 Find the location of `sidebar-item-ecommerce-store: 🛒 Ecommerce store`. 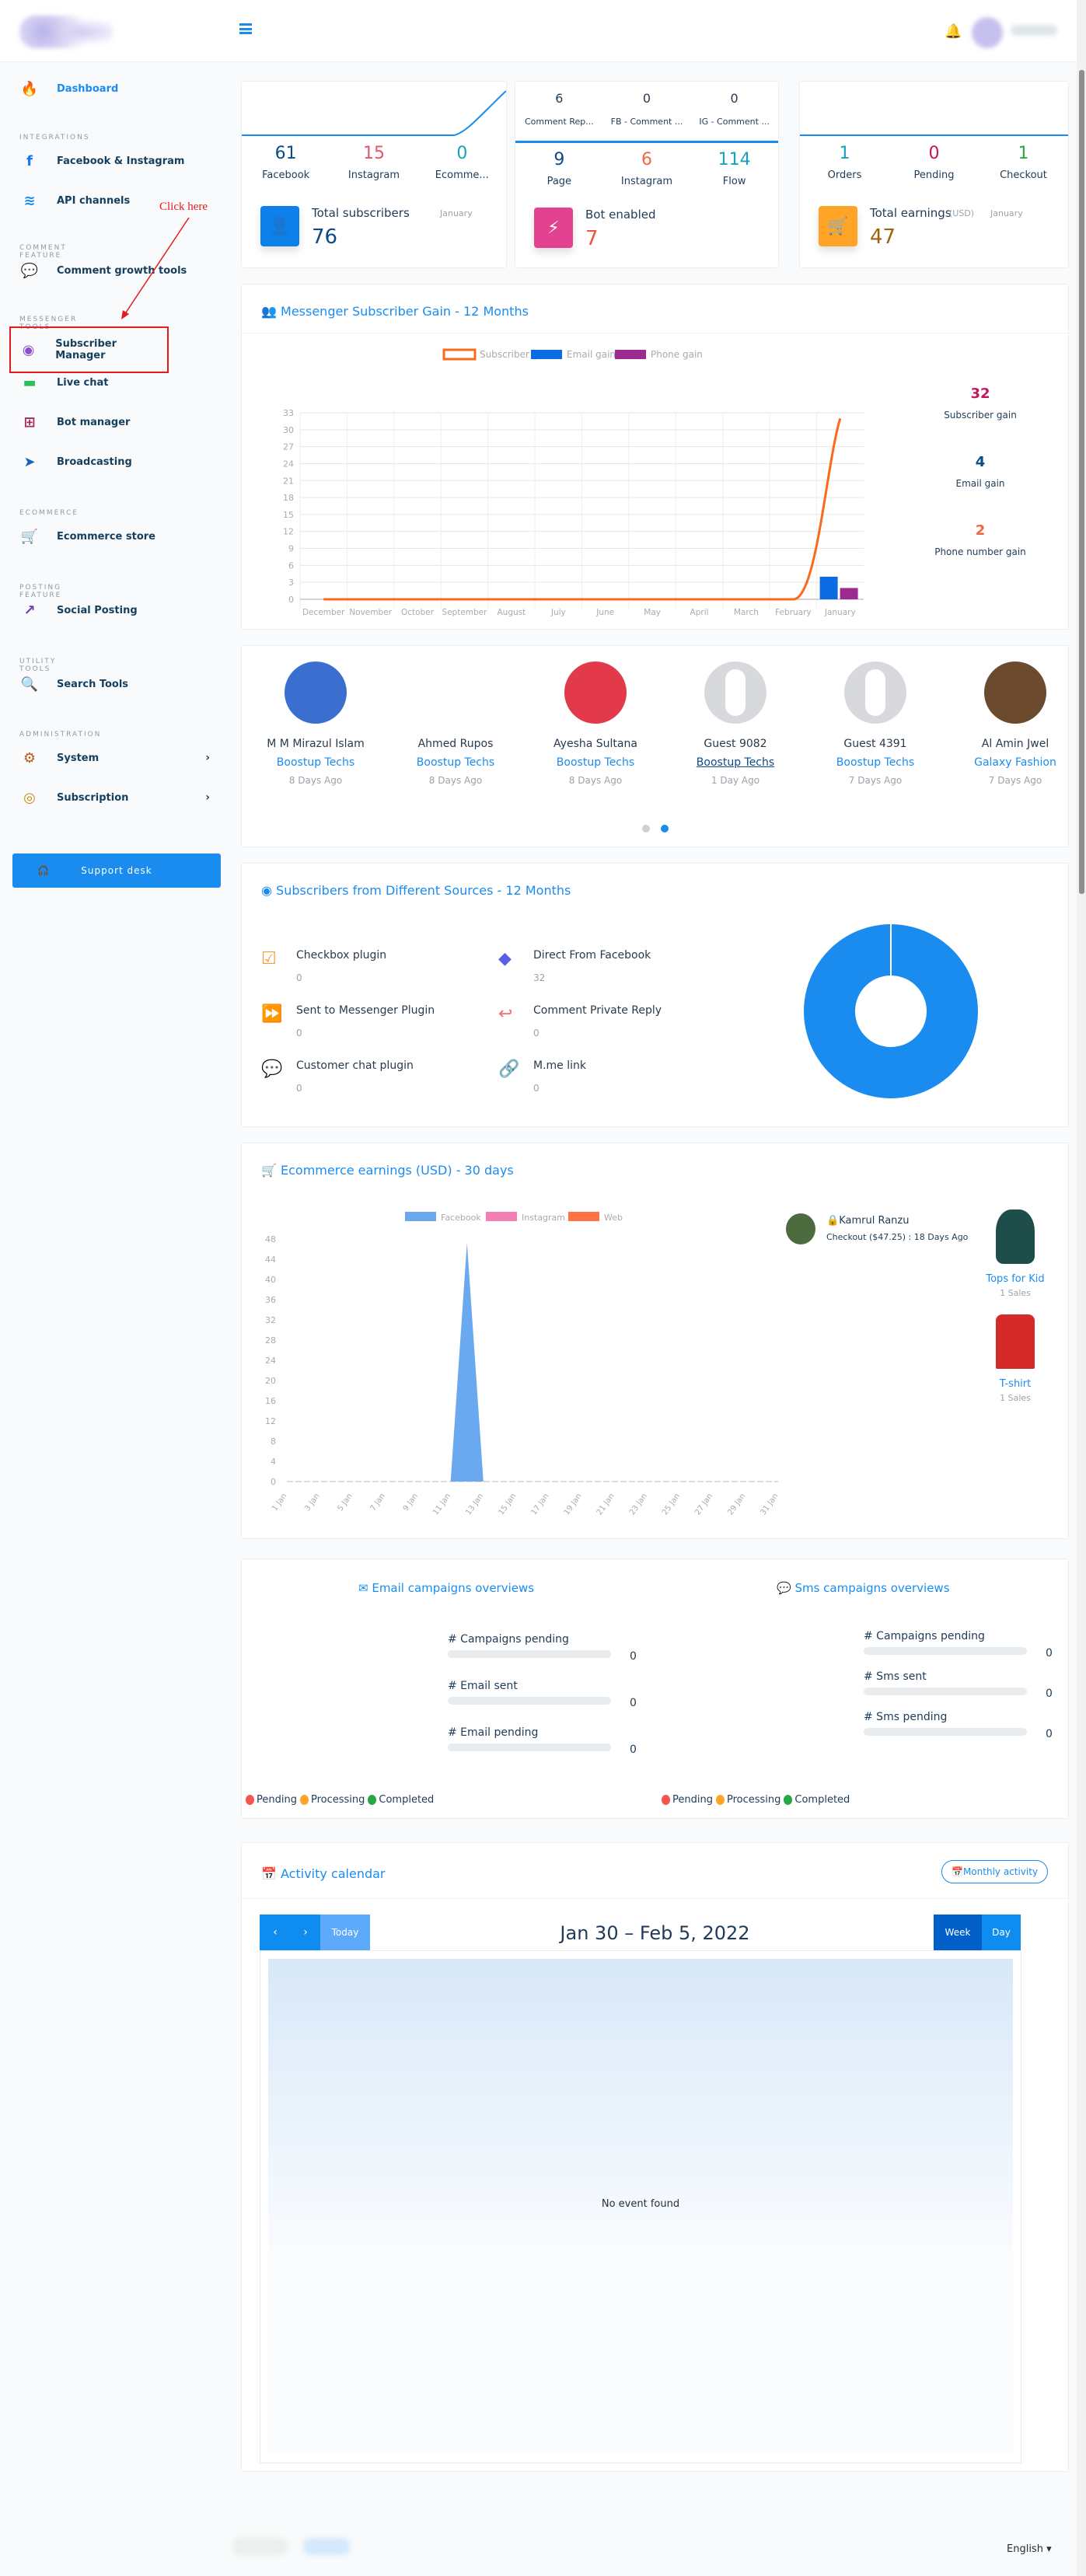

sidebar-item-ecommerce-store: 🛒 Ecommerce store is located at coordinates (113, 536).